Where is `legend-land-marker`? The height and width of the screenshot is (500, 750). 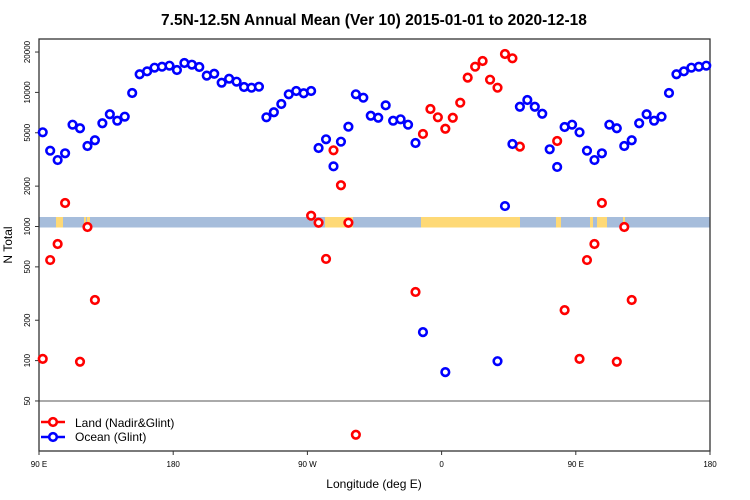 legend-land-marker is located at coordinates (53, 422).